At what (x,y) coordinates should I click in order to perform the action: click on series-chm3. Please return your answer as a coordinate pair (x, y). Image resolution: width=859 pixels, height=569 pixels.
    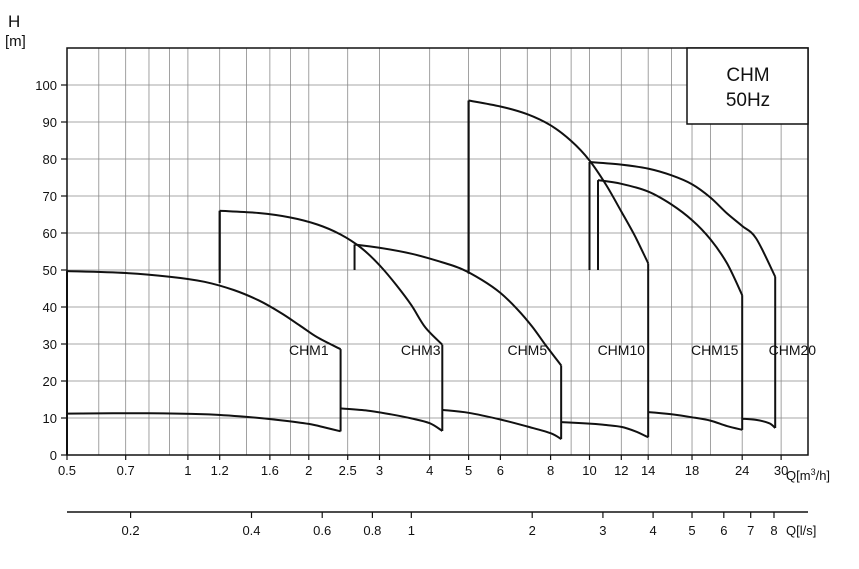
    Looking at the image, I should click on (331, 320).